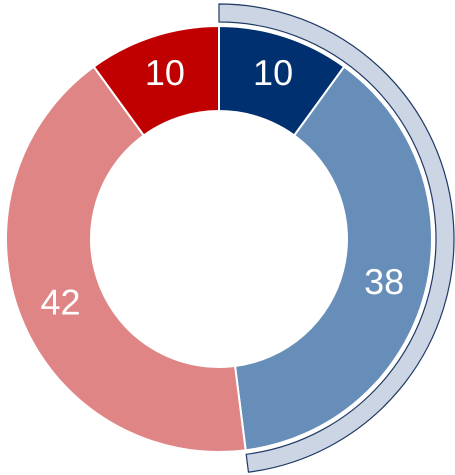 The height and width of the screenshot is (475, 455). Describe the element at coordinates (384, 281) in the screenshot. I see `data-label: 38` at that location.